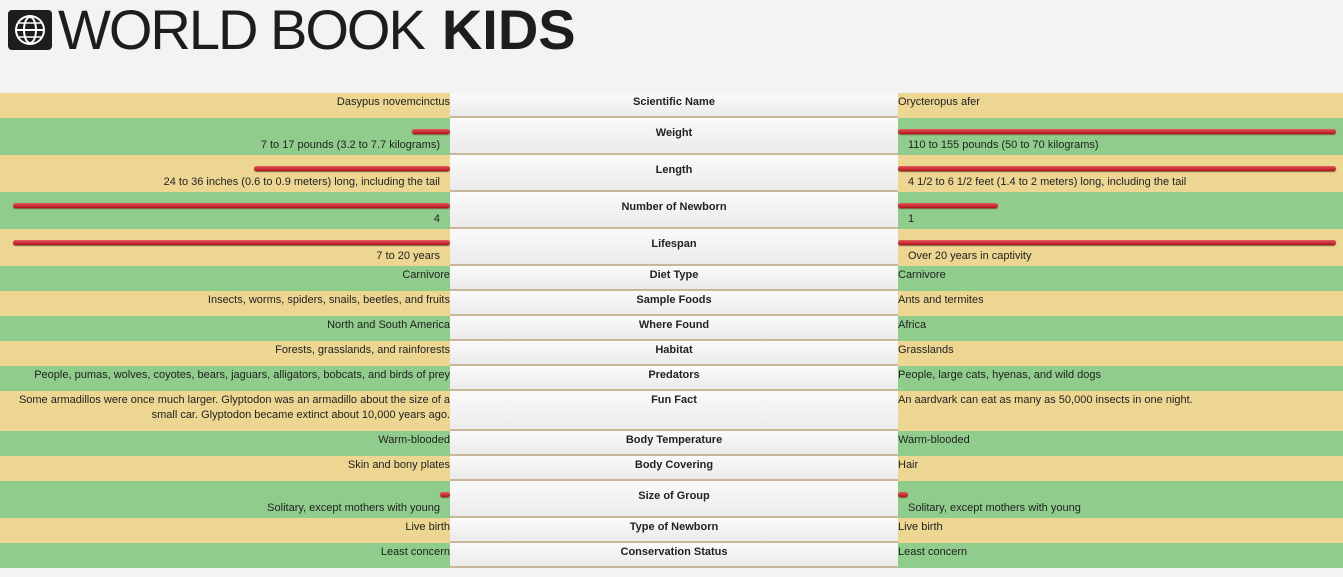 This screenshot has width=1343, height=577. I want to click on row-label: Weight, so click(674, 136).